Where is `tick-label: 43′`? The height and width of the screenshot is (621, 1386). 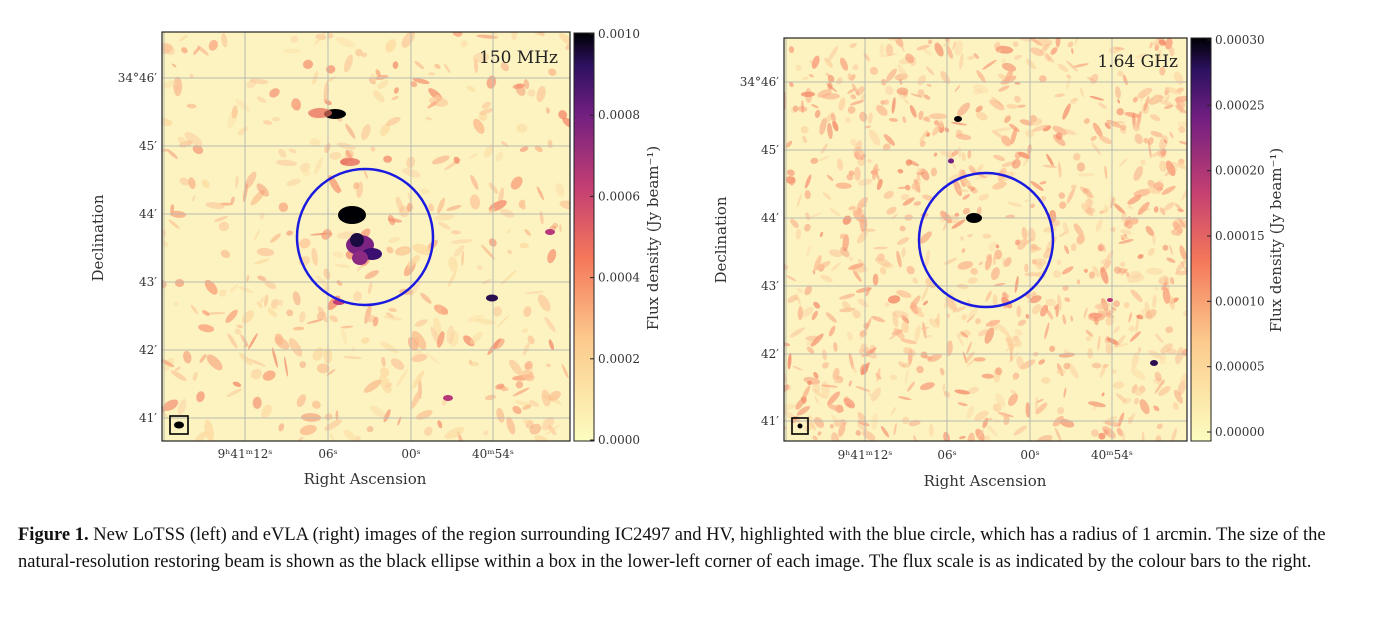 tick-label: 43′ is located at coordinates (770, 286).